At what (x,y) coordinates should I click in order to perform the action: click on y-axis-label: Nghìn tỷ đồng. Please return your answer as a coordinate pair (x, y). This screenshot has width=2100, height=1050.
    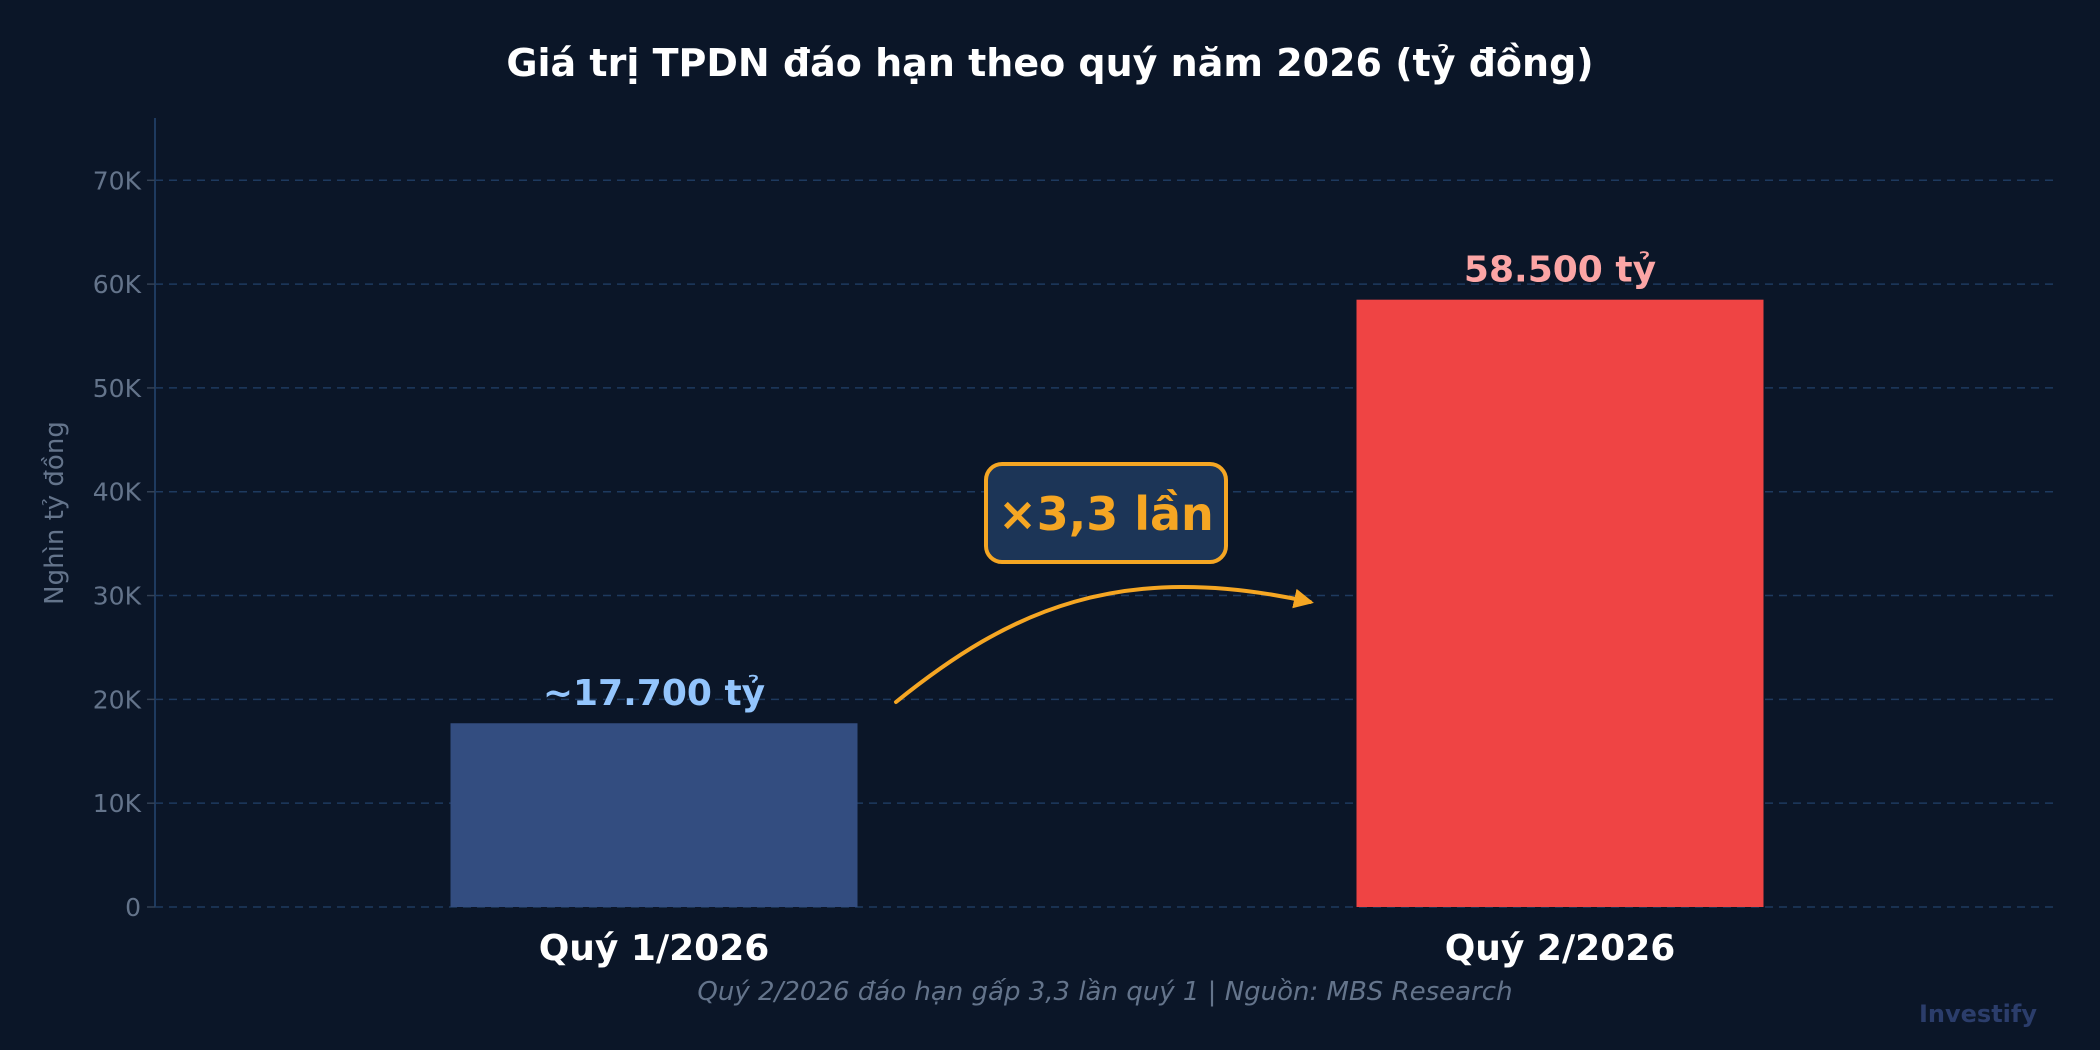
    Looking at the image, I should click on (55, 513).